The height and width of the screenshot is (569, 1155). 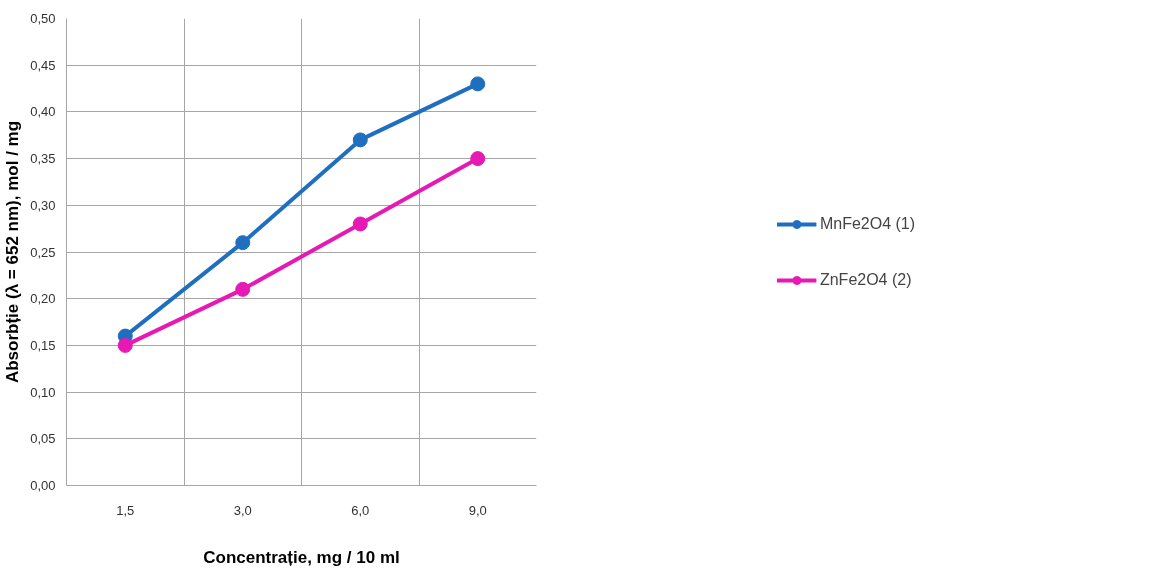 What do you see at coordinates (242, 510) in the screenshot?
I see `x-tick-label: 3,0` at bounding box center [242, 510].